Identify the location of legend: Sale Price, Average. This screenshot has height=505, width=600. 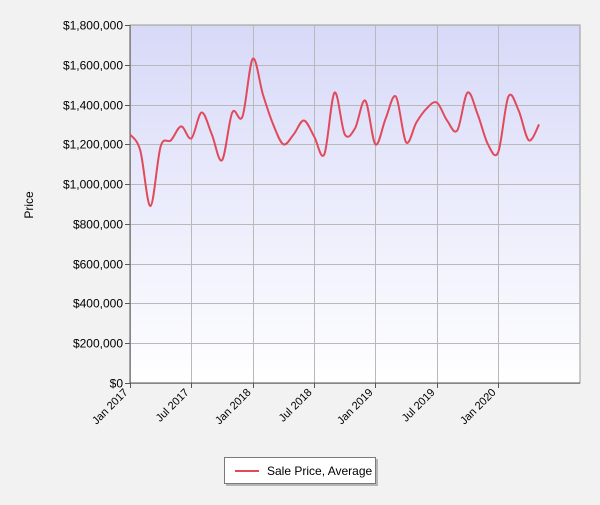
(300, 470).